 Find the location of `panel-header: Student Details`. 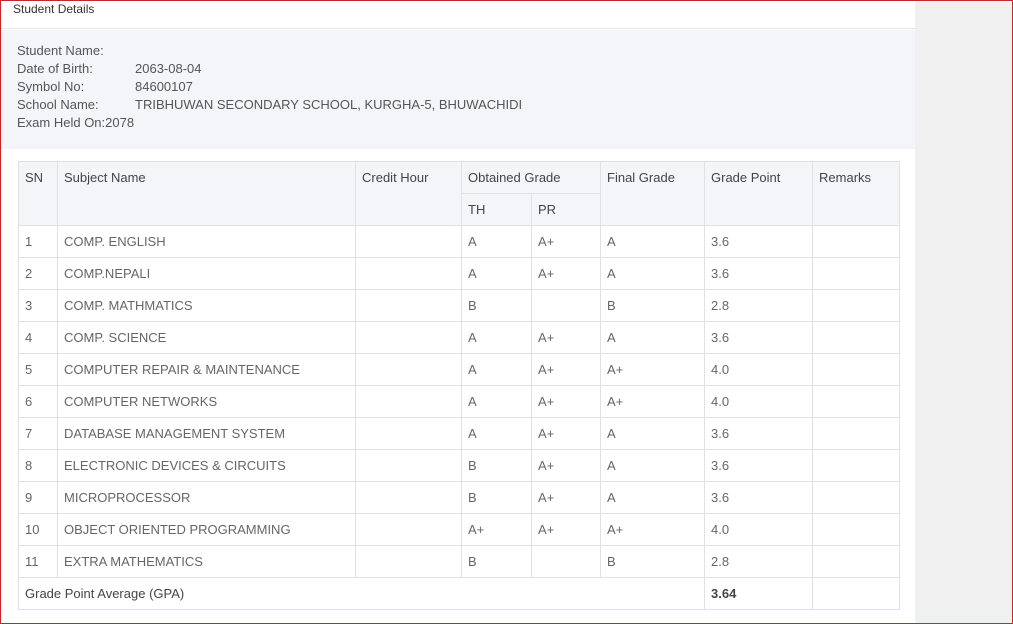

panel-header: Student Details is located at coordinates (458, 15).